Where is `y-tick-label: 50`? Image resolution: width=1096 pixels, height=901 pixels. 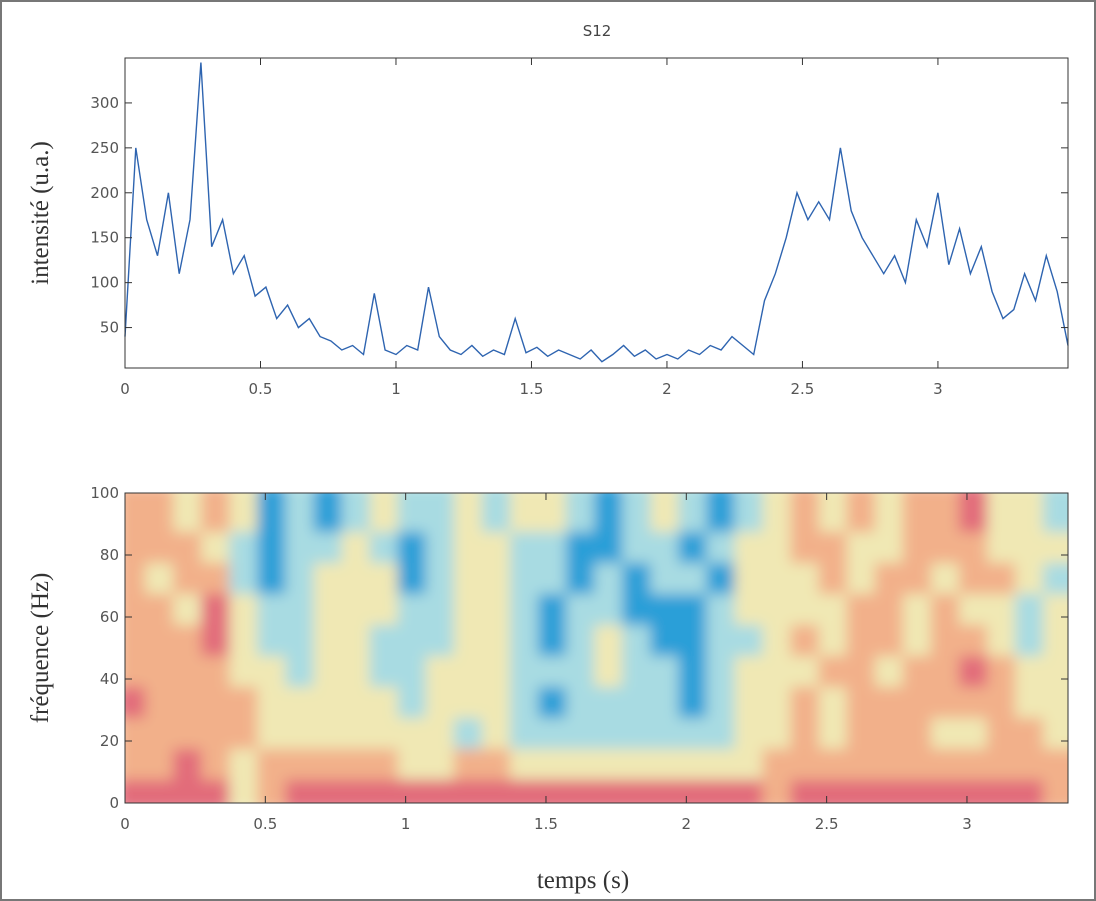
y-tick-label: 50 is located at coordinates (109, 328).